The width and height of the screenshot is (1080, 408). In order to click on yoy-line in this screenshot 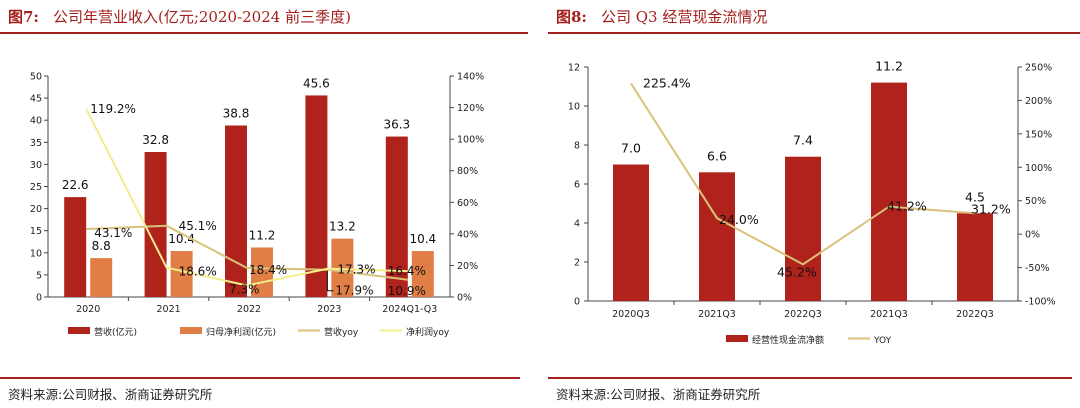, I will do `click(803, 174)`.